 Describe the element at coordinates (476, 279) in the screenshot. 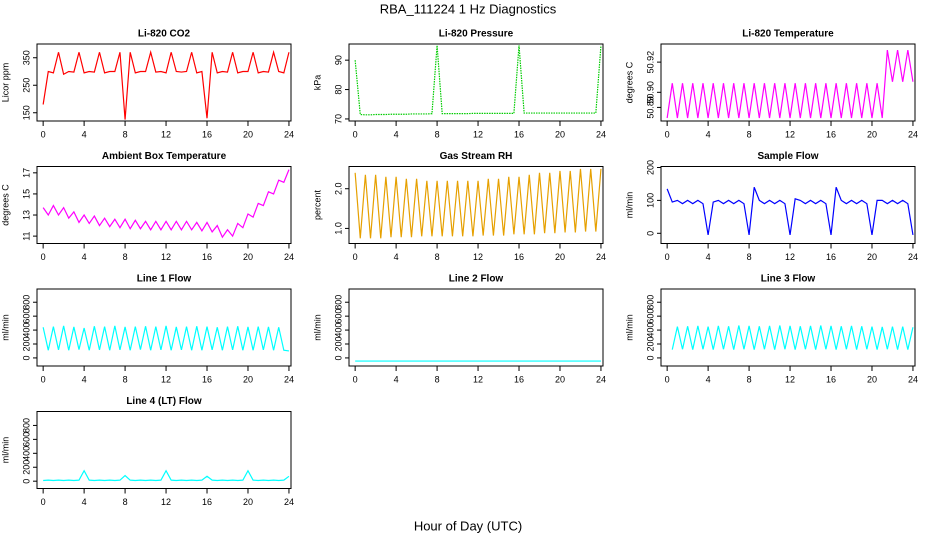

I see `panel-title: Line 2 Flow` at that location.